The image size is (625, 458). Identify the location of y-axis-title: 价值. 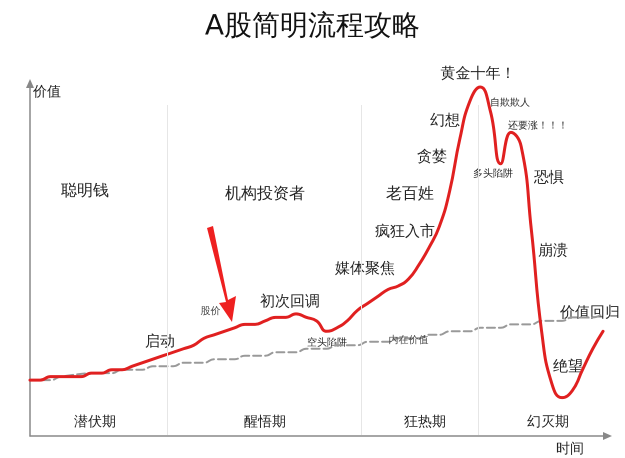
(46, 92).